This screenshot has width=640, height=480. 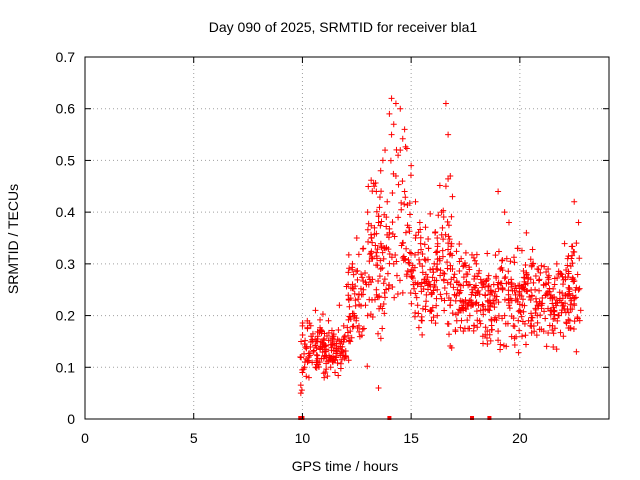 What do you see at coordinates (303, 438) in the screenshot?
I see `x-tick-label: 10` at bounding box center [303, 438].